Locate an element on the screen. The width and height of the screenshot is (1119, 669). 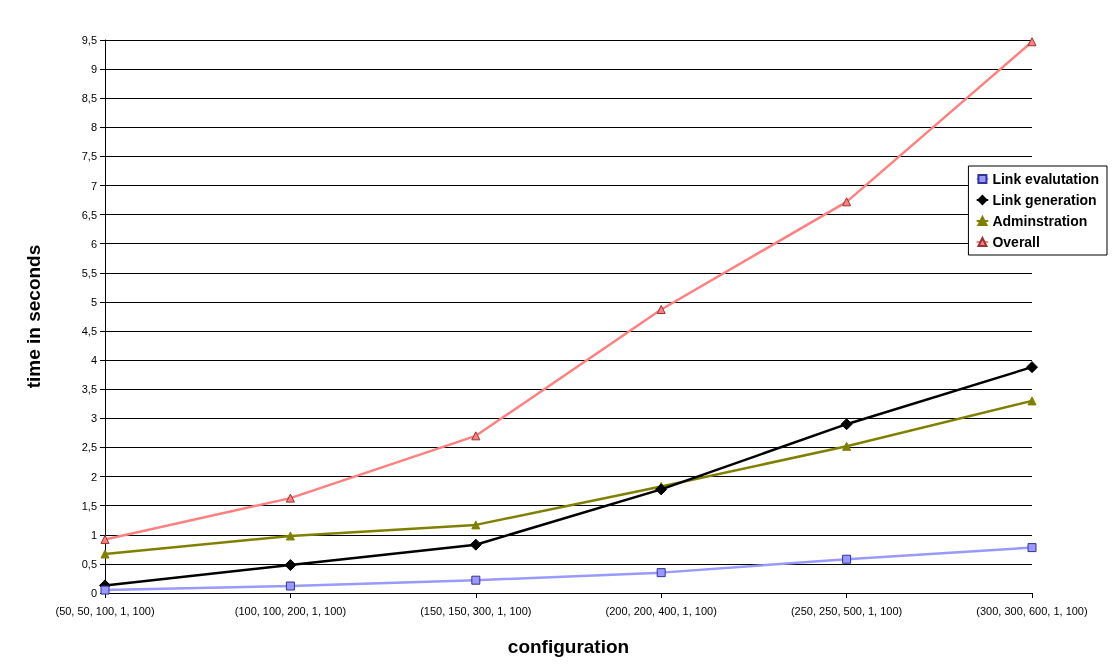
y-axis-title: time in seconds is located at coordinates (33, 316).